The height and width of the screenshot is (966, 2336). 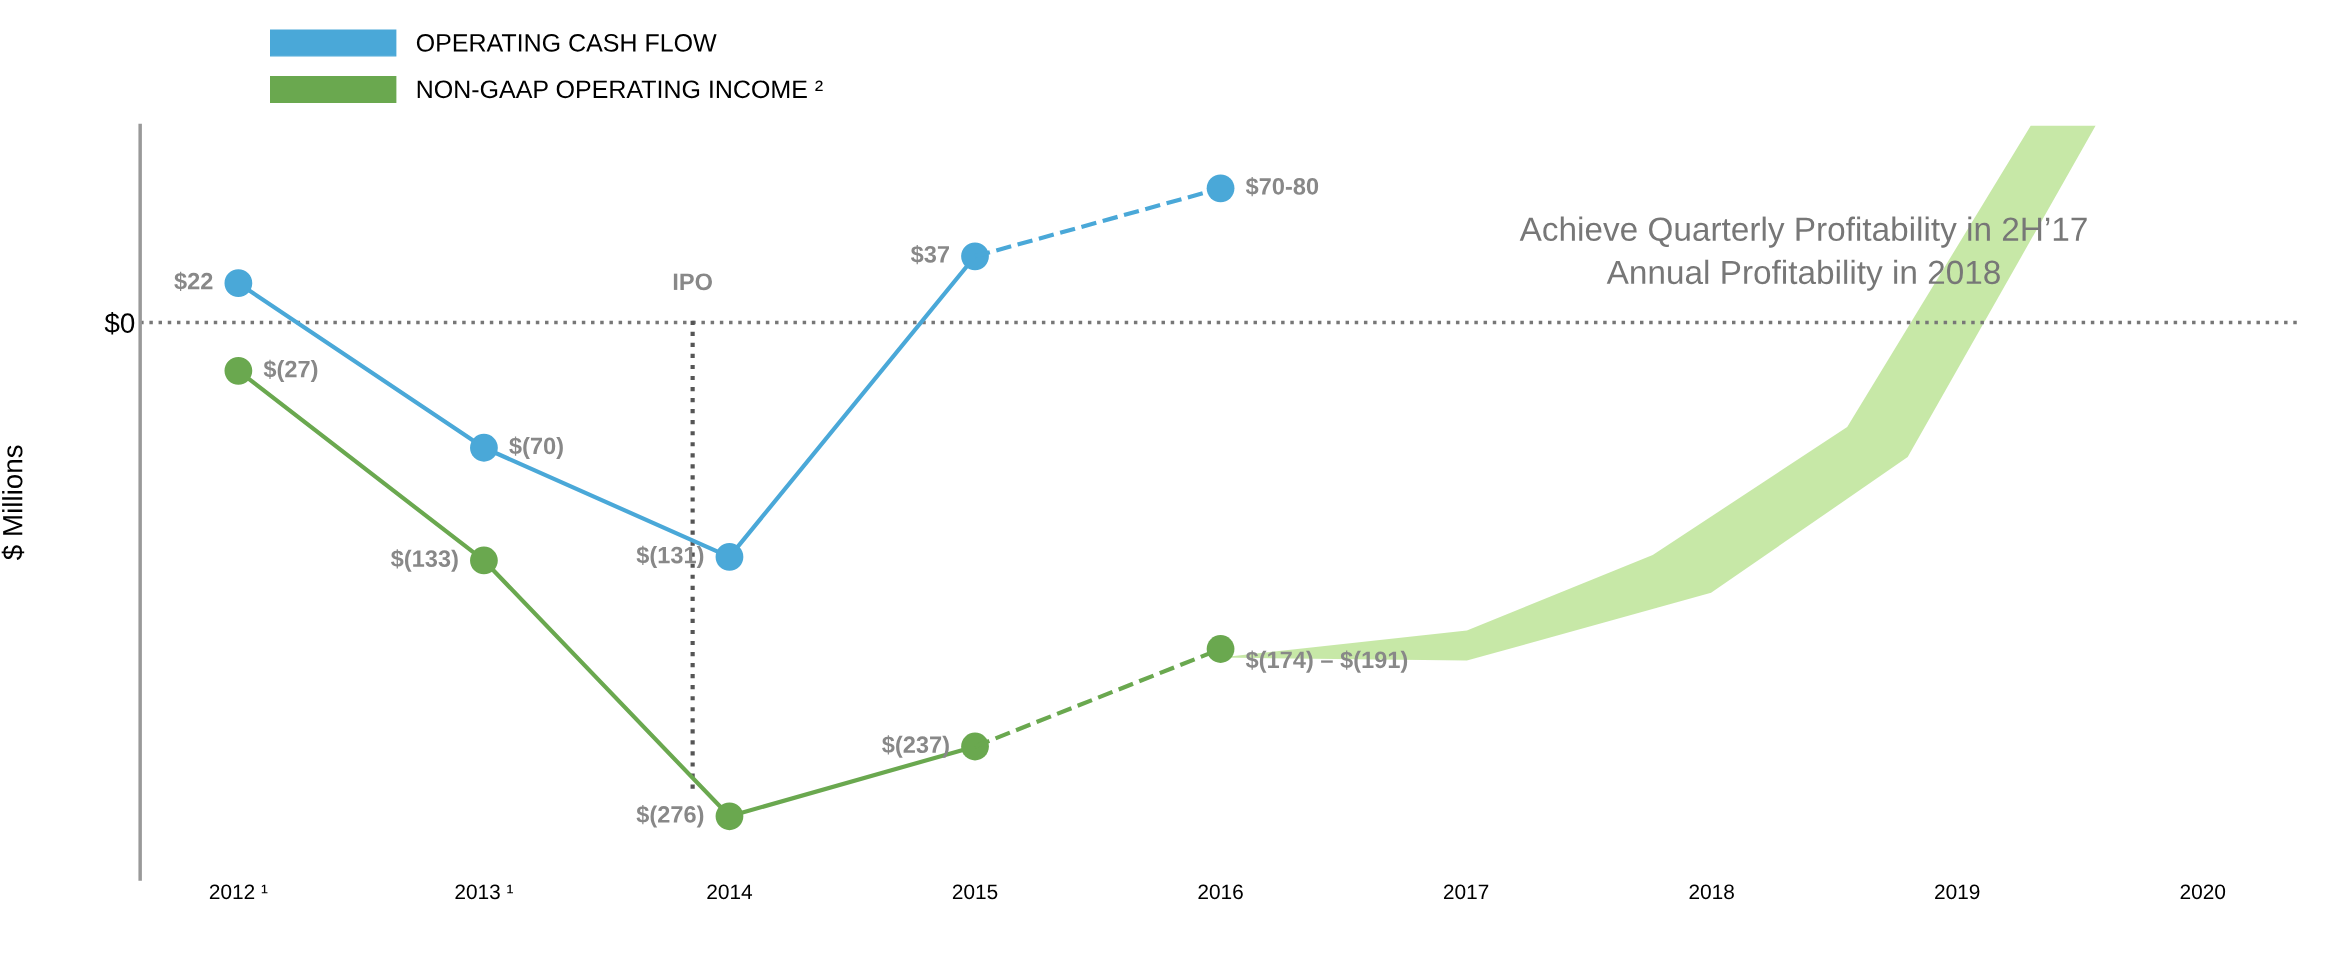 What do you see at coordinates (119, 323) in the screenshot?
I see `ref-line-label: $0` at bounding box center [119, 323].